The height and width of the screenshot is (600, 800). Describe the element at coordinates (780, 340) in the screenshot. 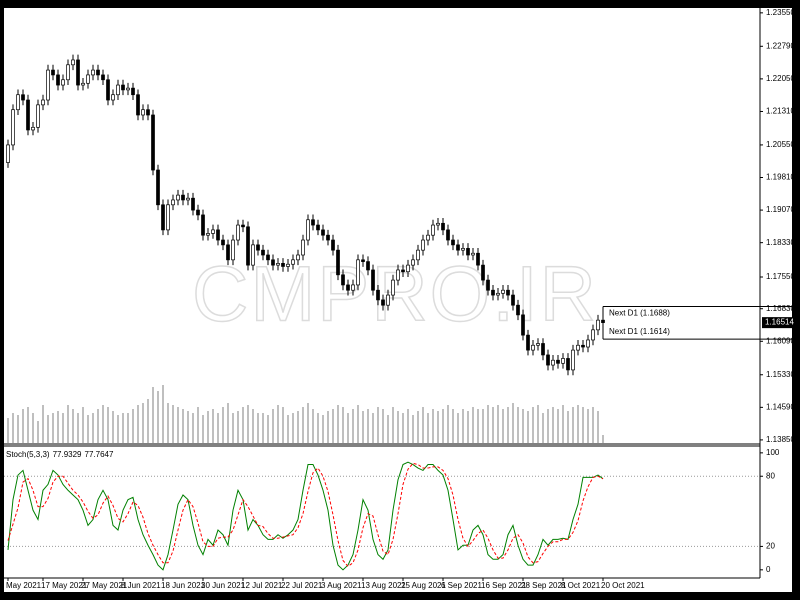

I see `y-tick-label: 1.16090` at that location.